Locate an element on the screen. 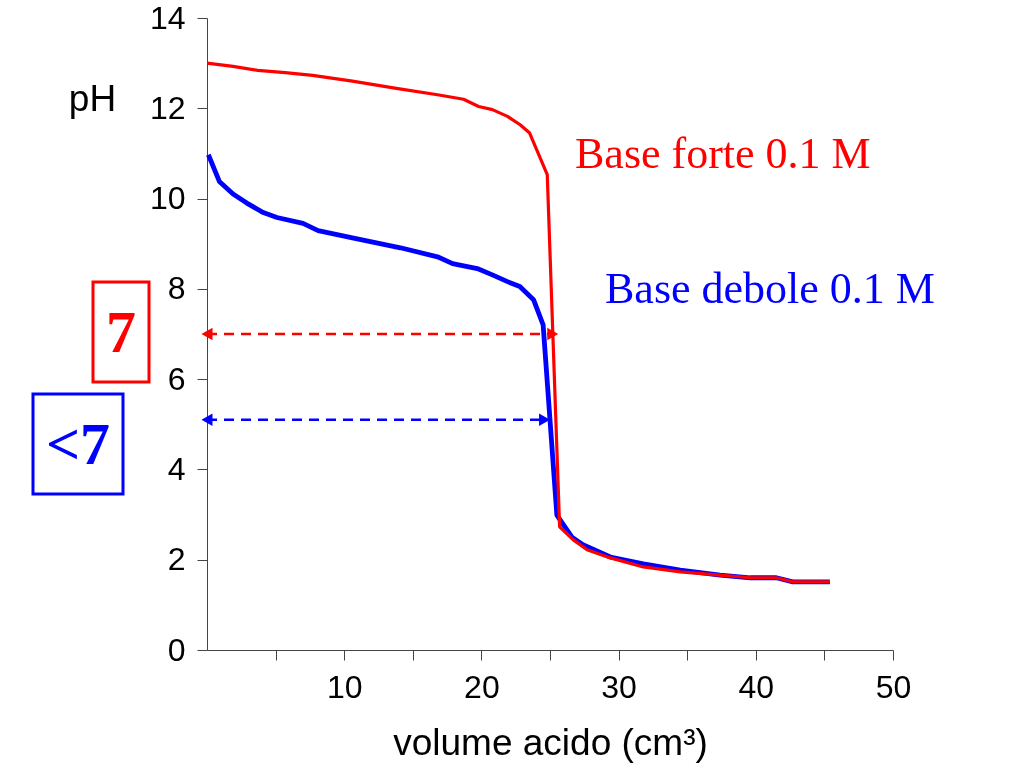 The image size is (1010, 784). x-tick-label: 20 is located at coordinates (482, 686).